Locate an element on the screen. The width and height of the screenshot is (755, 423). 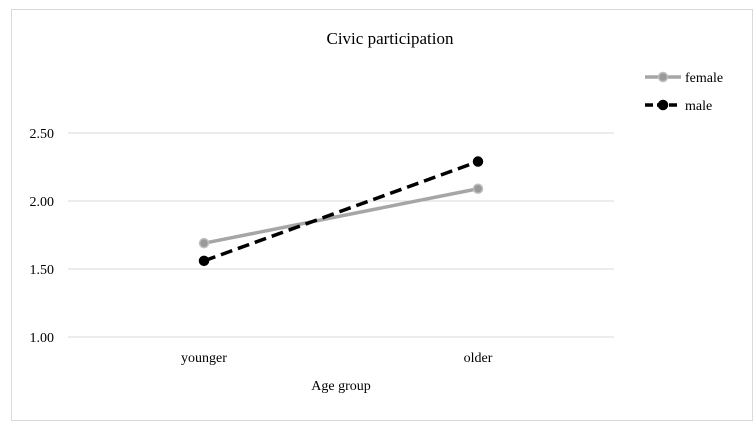
y-tick-label: 1.50 is located at coordinates (42, 270).